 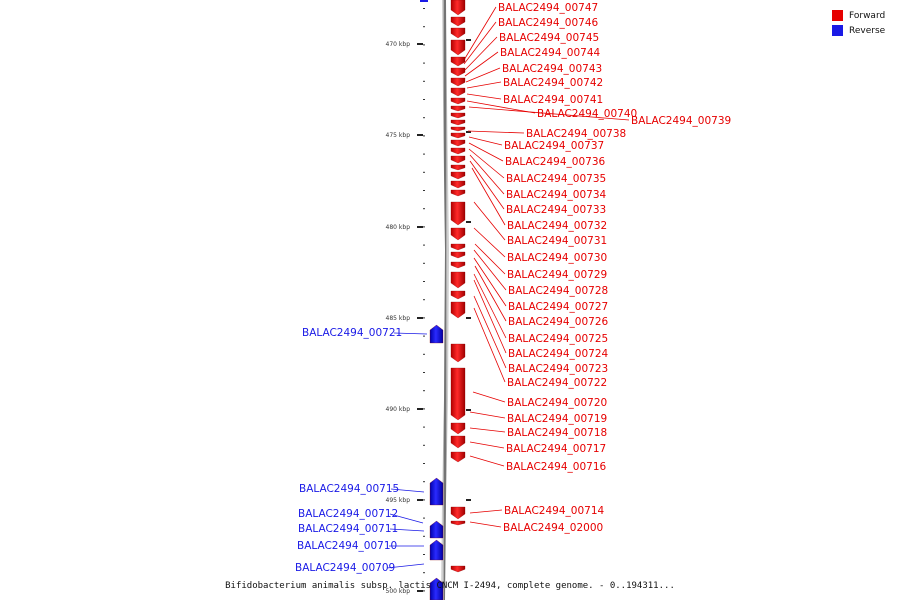 What do you see at coordinates (555, 162) in the screenshot?
I see `gene-label-balac2494-00736: BALAC2494_00736` at bounding box center [555, 162].